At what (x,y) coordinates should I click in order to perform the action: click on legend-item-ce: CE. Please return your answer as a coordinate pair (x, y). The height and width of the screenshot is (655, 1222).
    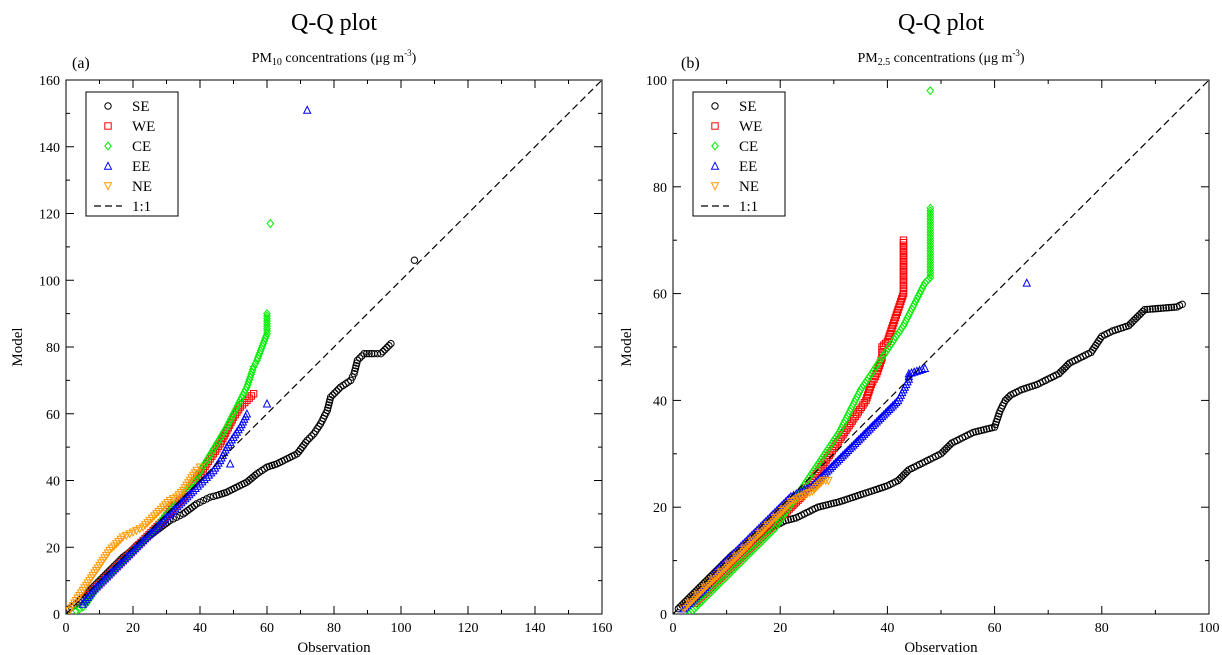
    Looking at the image, I should click on (734, 147).